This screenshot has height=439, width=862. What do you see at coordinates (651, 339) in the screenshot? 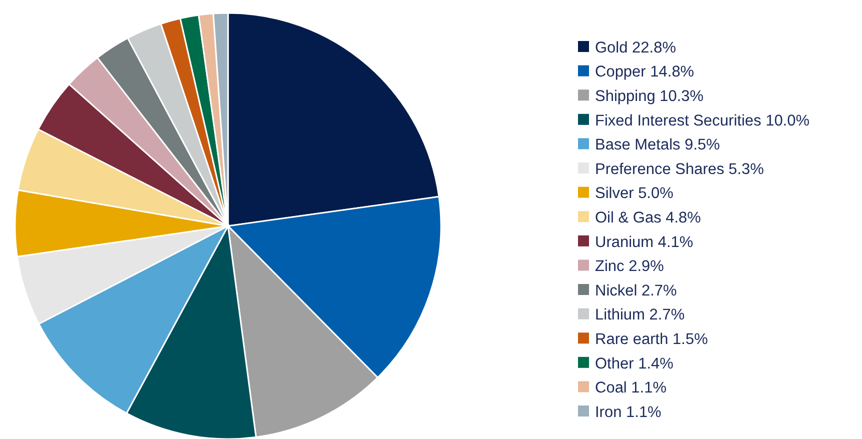
I see `legend-label: Rare earth 1.5%` at bounding box center [651, 339].